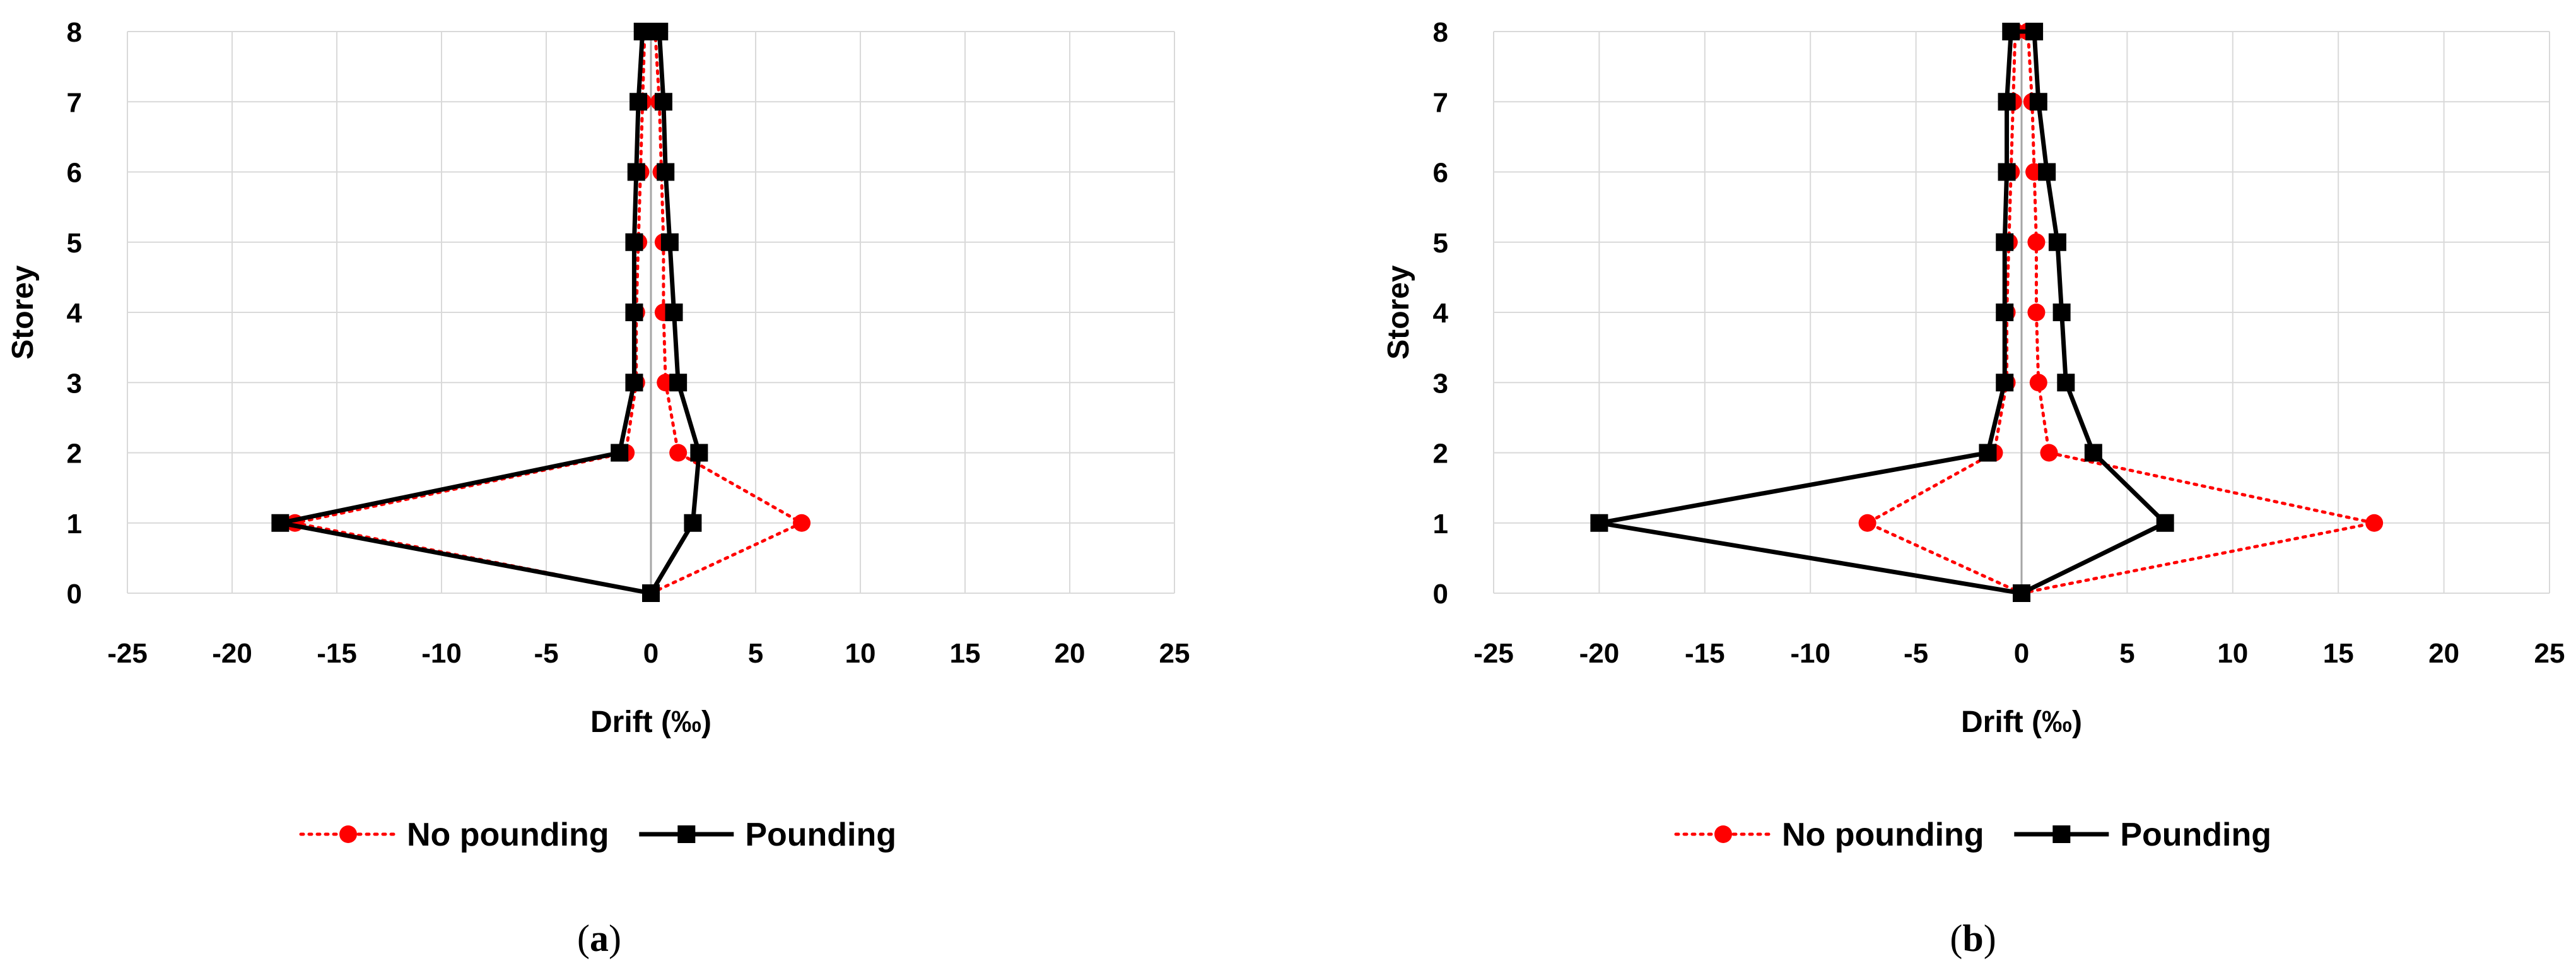  Describe the element at coordinates (599, 939) in the screenshot. I see `panel-caption: (a)` at that location.